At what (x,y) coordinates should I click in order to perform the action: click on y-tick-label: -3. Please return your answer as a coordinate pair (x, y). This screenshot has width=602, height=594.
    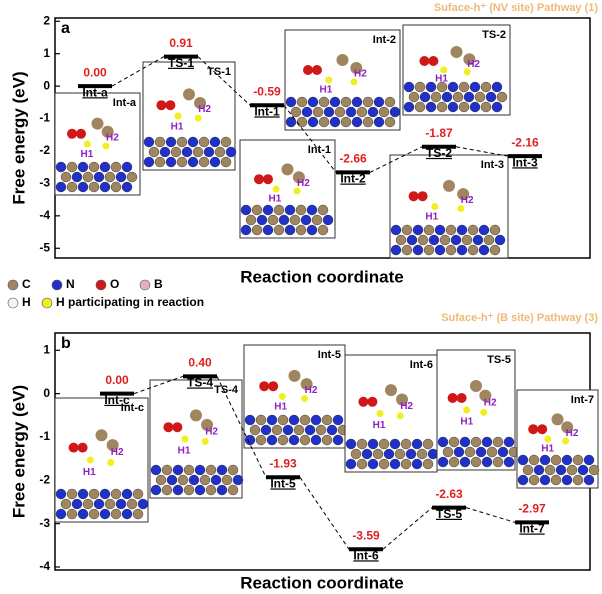
    Looking at the image, I should click on (44, 183).